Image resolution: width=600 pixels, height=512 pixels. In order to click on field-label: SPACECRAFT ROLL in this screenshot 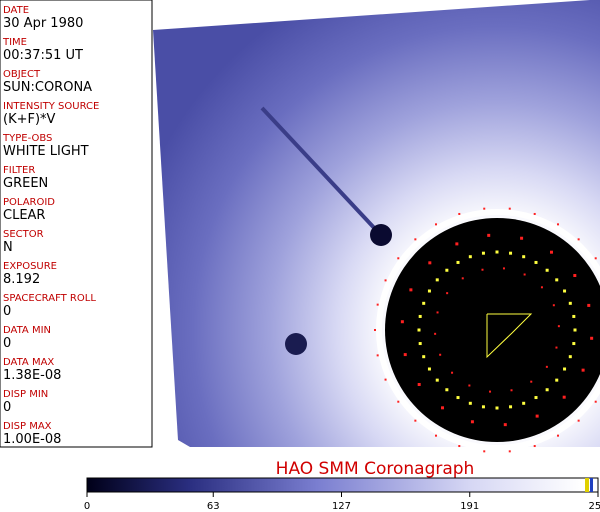, I will do `click(49, 298)`.